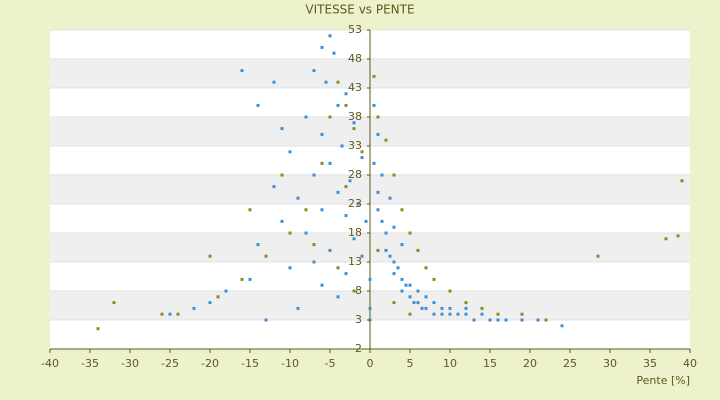 This screenshot has height=400, width=720. What do you see at coordinates (290, 363) in the screenshot?
I see `x-tick-label: -10` at bounding box center [290, 363].